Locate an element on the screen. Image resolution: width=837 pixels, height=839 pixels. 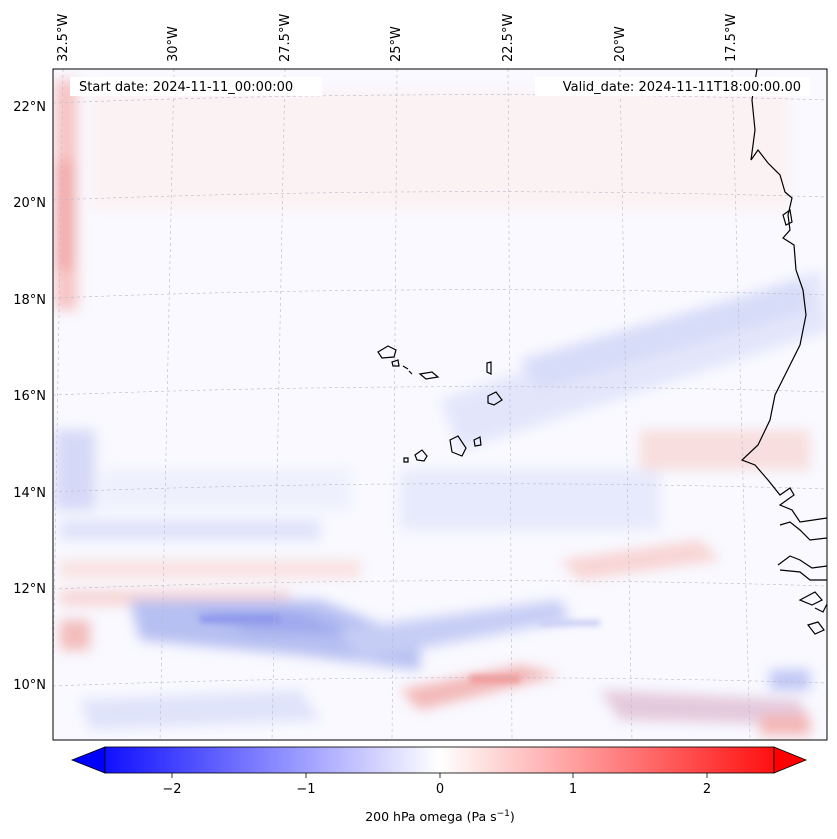
lon-tick-label: 27.5°W is located at coordinates (285, 38).